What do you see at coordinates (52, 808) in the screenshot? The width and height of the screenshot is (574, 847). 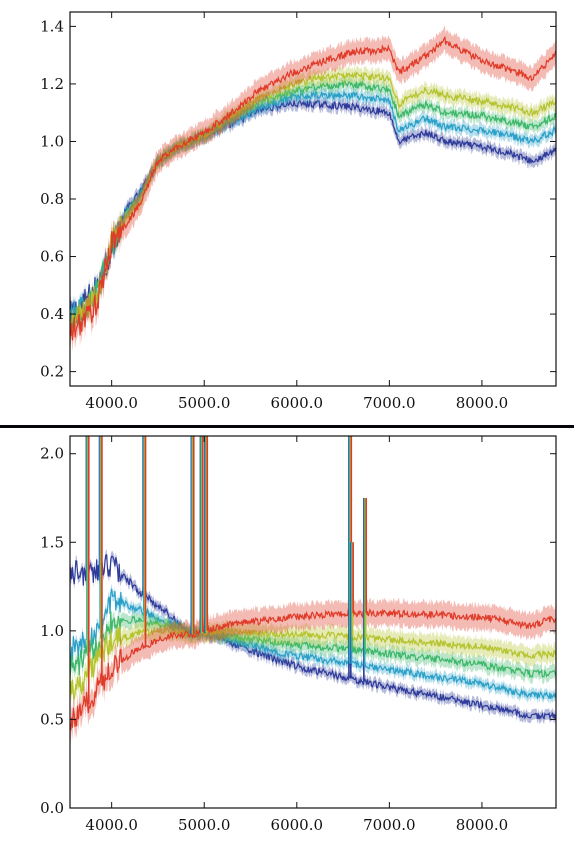 I see `y-tick-label: 0.0` at bounding box center [52, 808].